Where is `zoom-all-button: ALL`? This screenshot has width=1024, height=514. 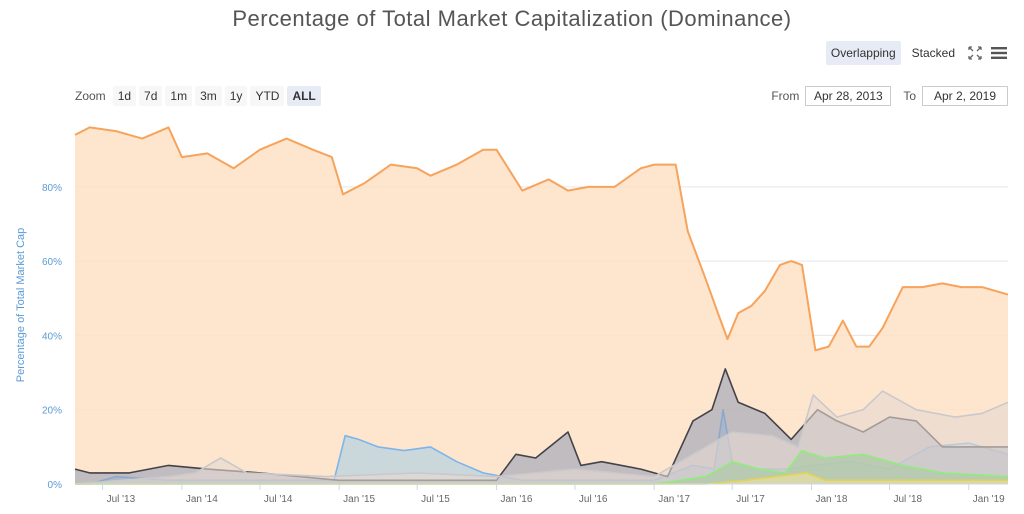 zoom-all-button: ALL is located at coordinates (304, 96).